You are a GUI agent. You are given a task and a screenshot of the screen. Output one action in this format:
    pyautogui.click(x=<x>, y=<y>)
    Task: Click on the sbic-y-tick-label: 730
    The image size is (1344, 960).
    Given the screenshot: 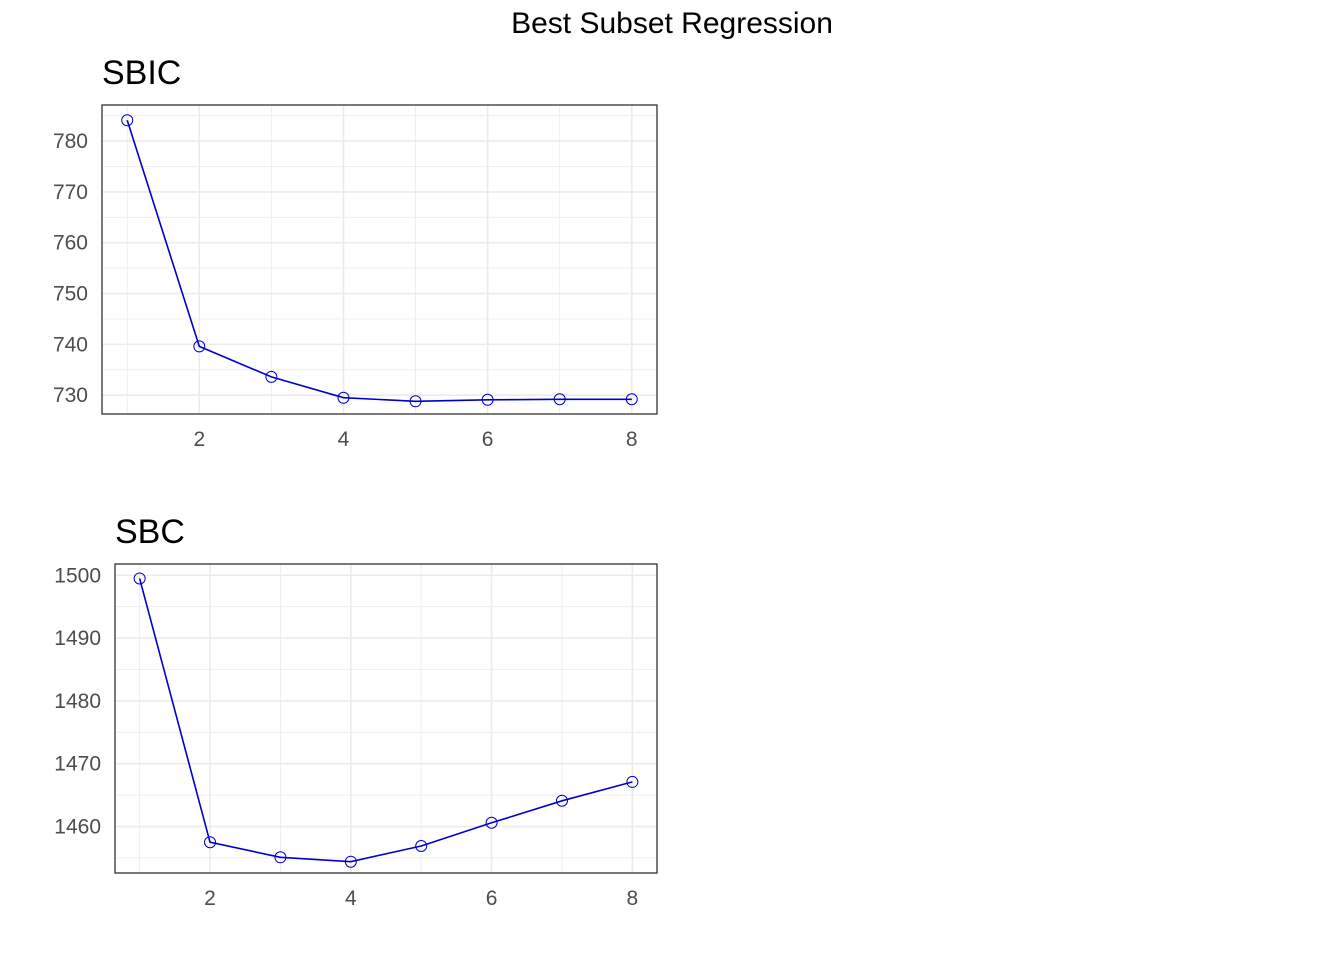 What is the action you would take?
    pyautogui.click(x=70, y=395)
    